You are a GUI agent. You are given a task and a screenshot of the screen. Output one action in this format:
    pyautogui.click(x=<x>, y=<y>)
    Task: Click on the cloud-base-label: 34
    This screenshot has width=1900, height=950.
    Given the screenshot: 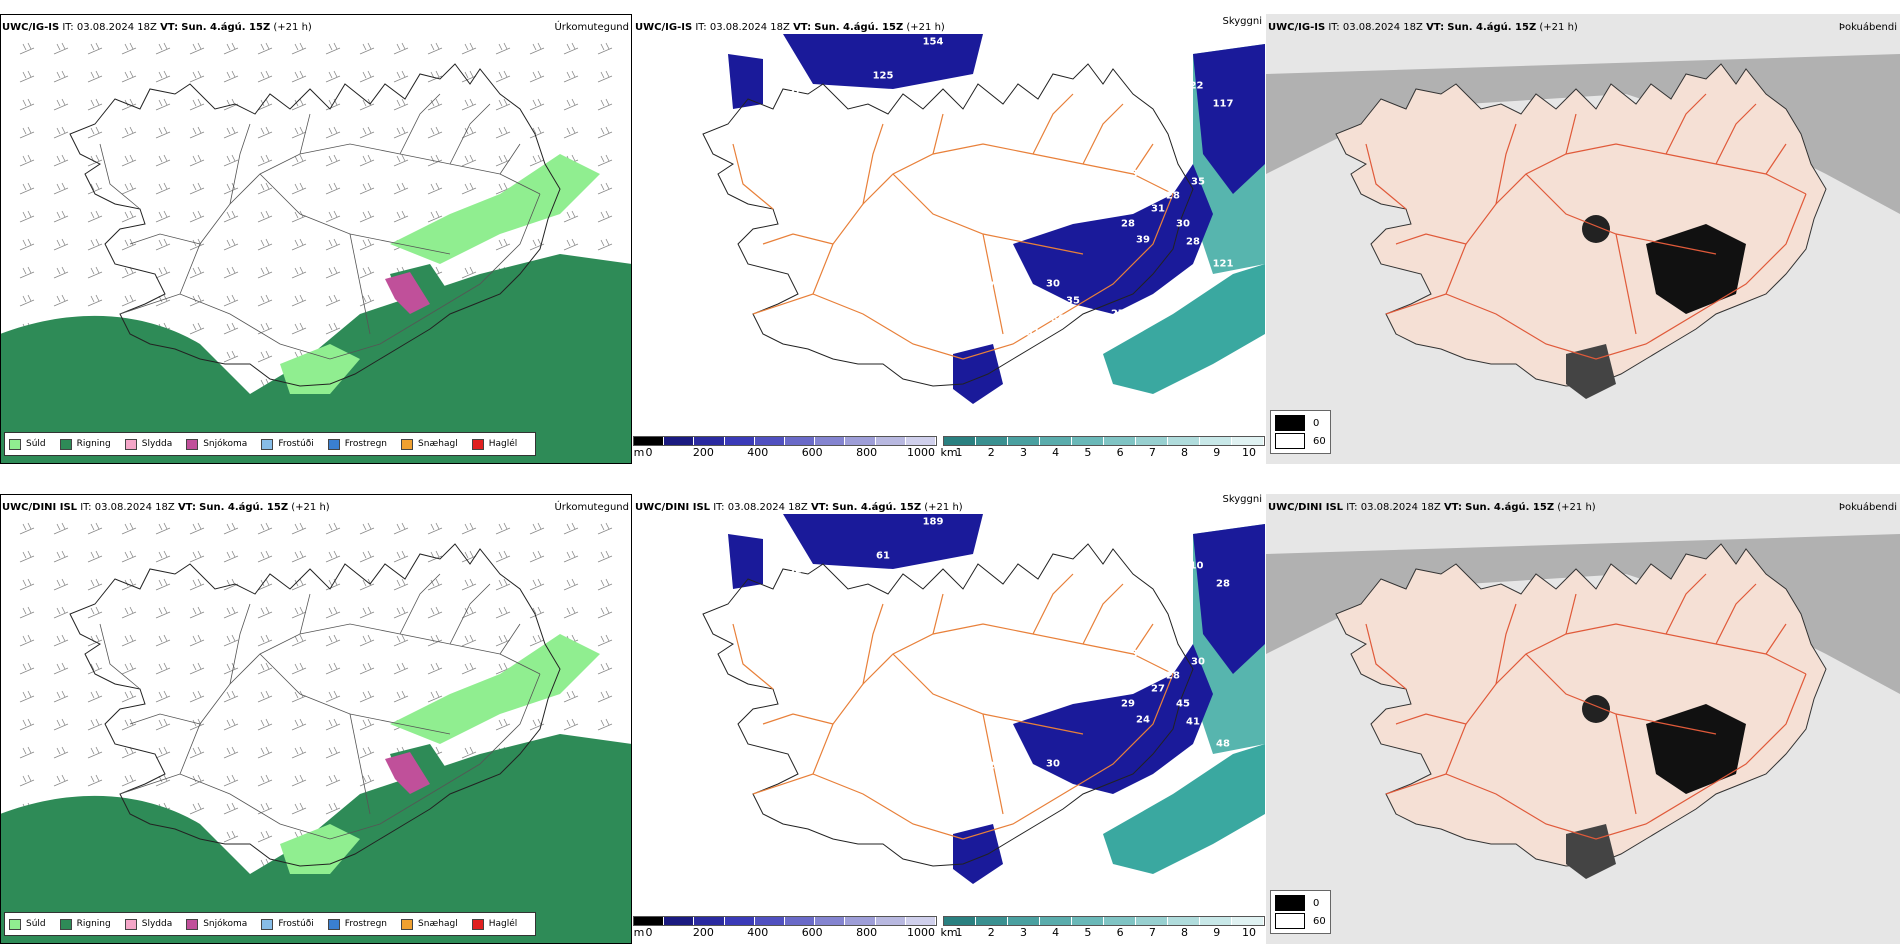 What is the action you would take?
    pyautogui.click(x=1013, y=426)
    